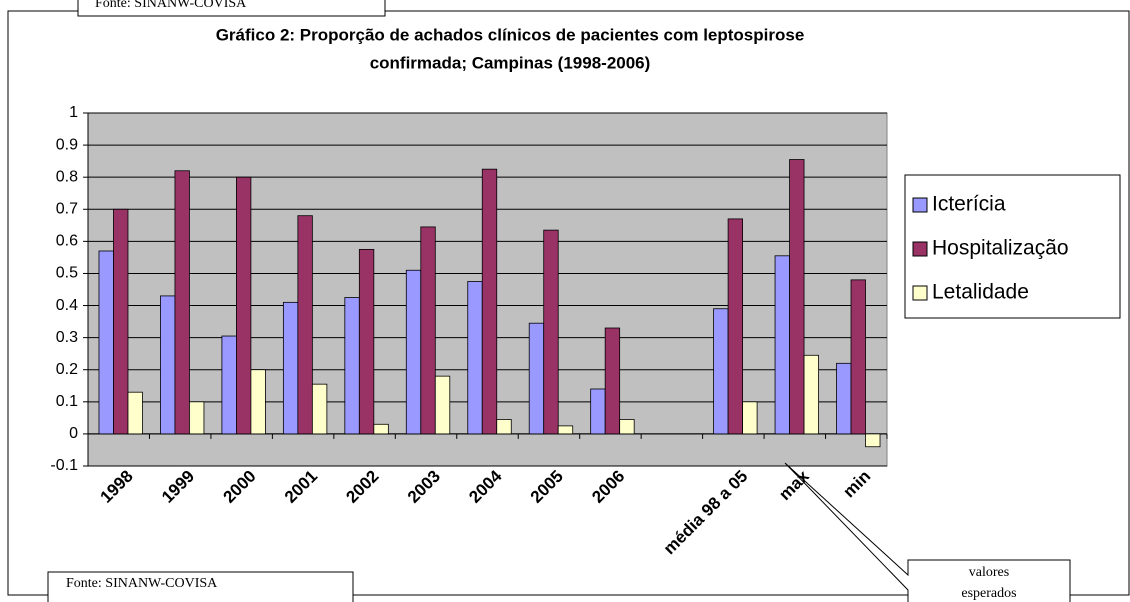 The height and width of the screenshot is (602, 1130). What do you see at coordinates (67, 176) in the screenshot?
I see `y-tick-label: 0.8` at bounding box center [67, 176].